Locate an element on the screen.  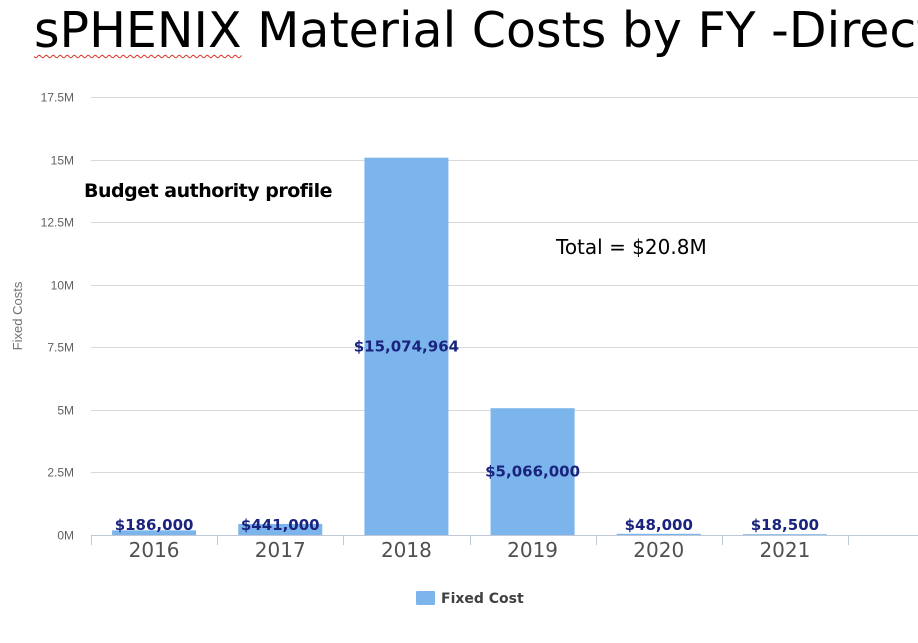
bar-2018 is located at coordinates (406, 346).